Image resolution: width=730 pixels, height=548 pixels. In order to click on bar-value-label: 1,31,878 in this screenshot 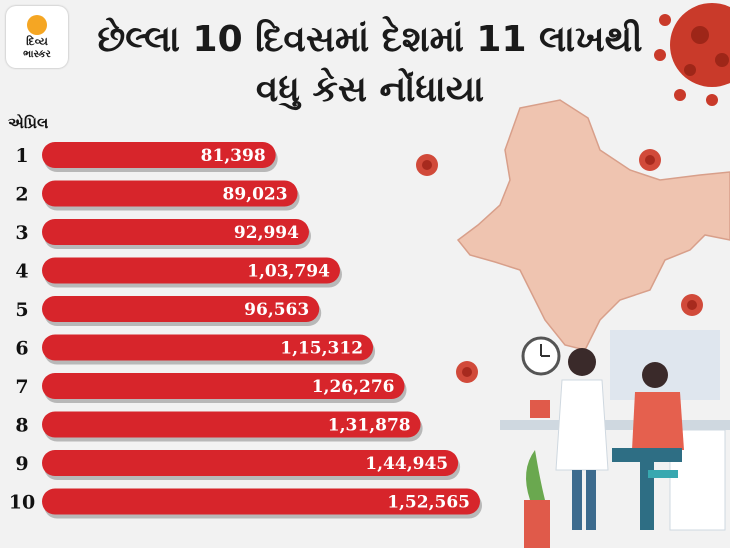, I will do `click(369, 426)`.